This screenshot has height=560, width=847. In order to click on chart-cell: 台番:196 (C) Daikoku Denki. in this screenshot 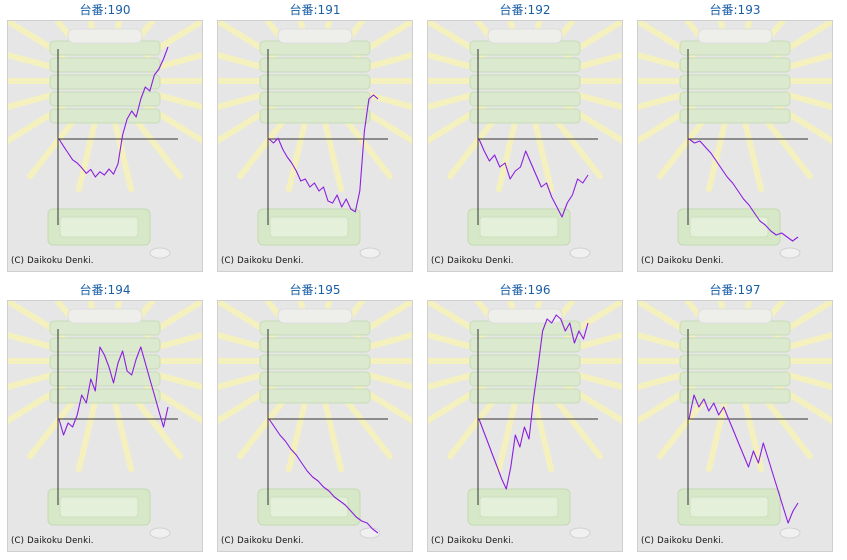, I will do `click(525, 416)`.